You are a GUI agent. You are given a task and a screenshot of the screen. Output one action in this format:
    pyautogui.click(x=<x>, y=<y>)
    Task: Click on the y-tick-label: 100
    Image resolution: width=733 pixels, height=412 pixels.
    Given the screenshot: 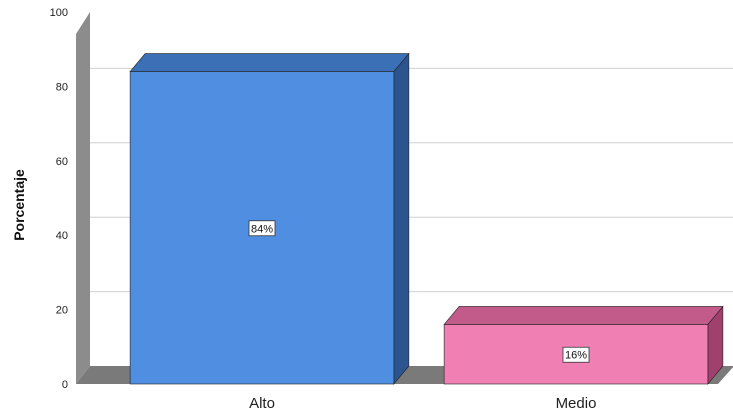 What is the action you would take?
    pyautogui.click(x=59, y=13)
    